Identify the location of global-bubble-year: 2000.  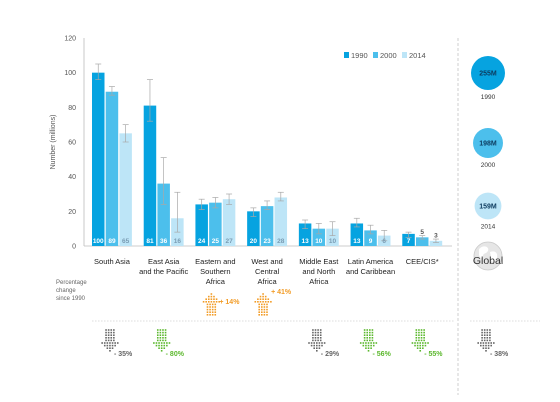
(488, 165).